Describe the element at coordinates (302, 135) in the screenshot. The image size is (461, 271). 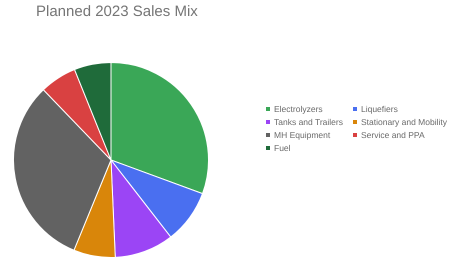
I see `legend-label: MH Equipment` at that location.